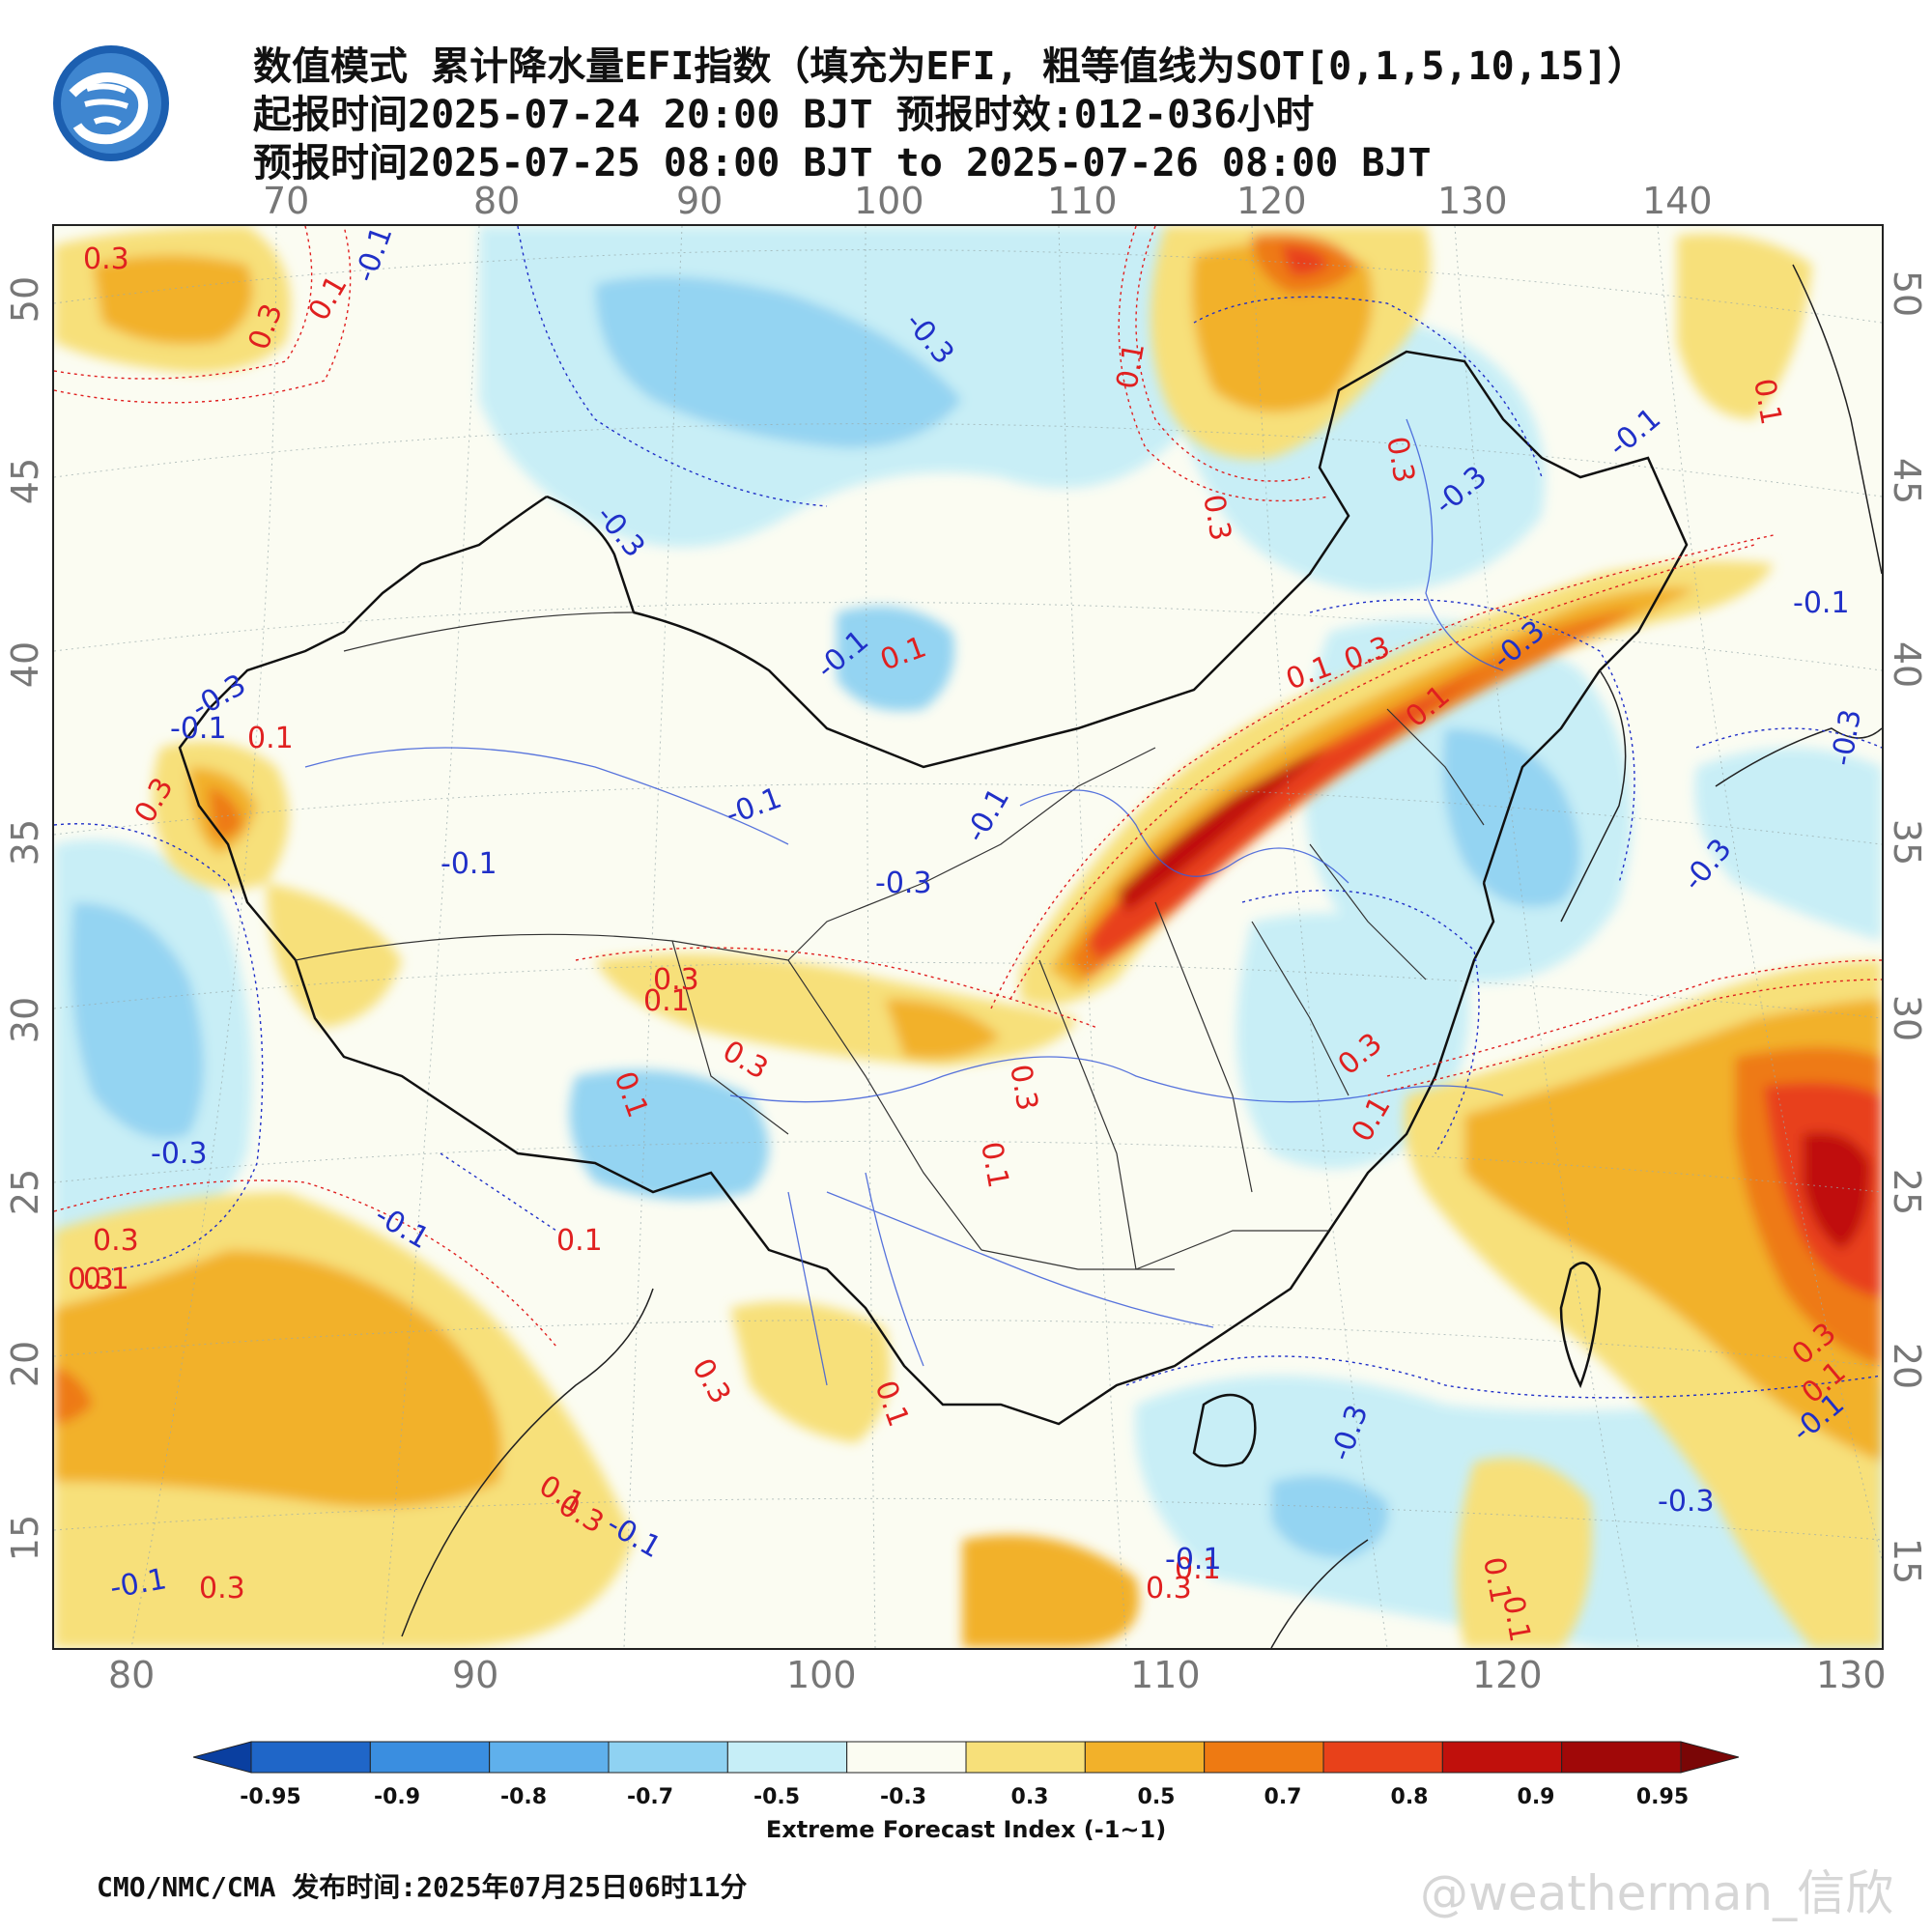  What do you see at coordinates (270, 1797) in the screenshot?
I see `colorbar-label: -0.95` at bounding box center [270, 1797].